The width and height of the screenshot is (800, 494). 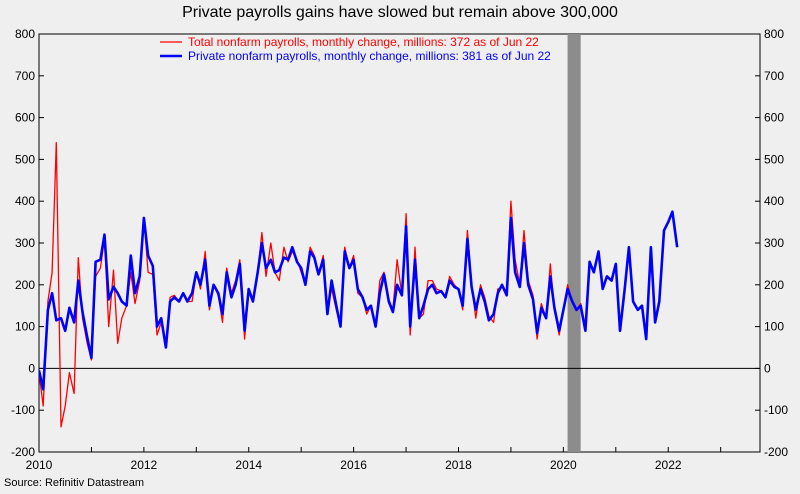 What do you see at coordinates (25, 159) in the screenshot?
I see `y-tick-label-left: 500` at bounding box center [25, 159].